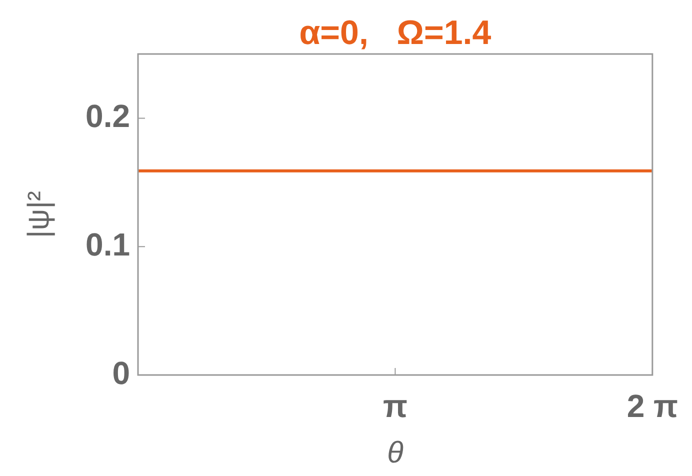 The width and height of the screenshot is (692, 476). Describe the element at coordinates (652, 406) in the screenshot. I see `x-tick-label: 2 π` at that location.